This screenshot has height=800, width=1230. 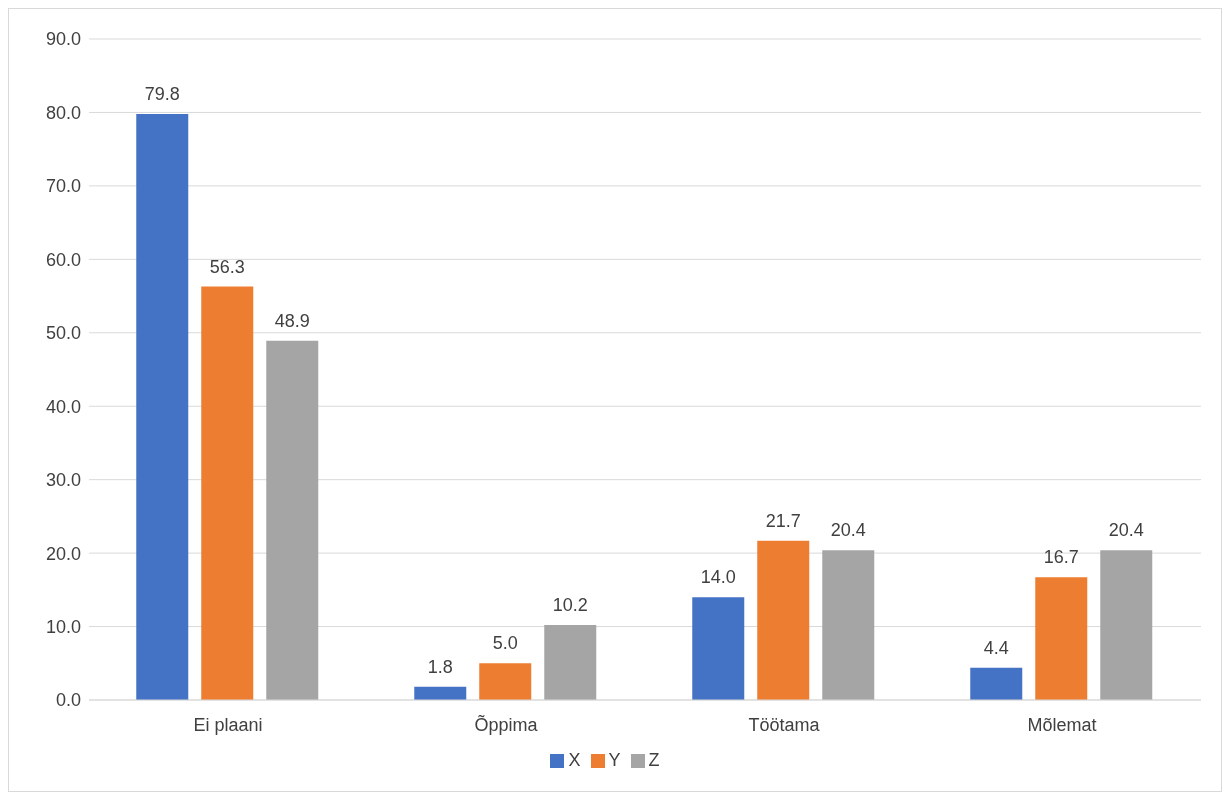 I want to click on data-label: 4.4, so click(x=996, y=647).